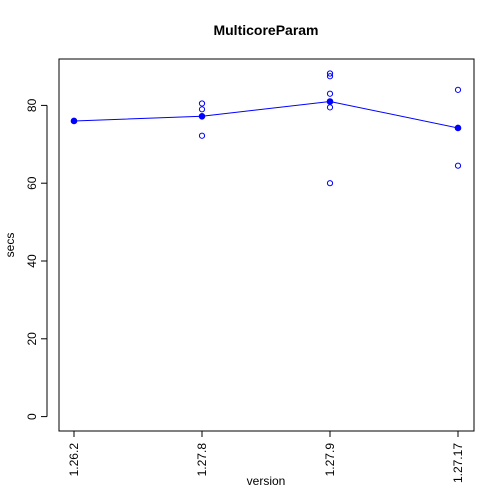 The height and width of the screenshot is (504, 504). I want to click on y-axis: 0 20 40 60 80, so click(36, 259).